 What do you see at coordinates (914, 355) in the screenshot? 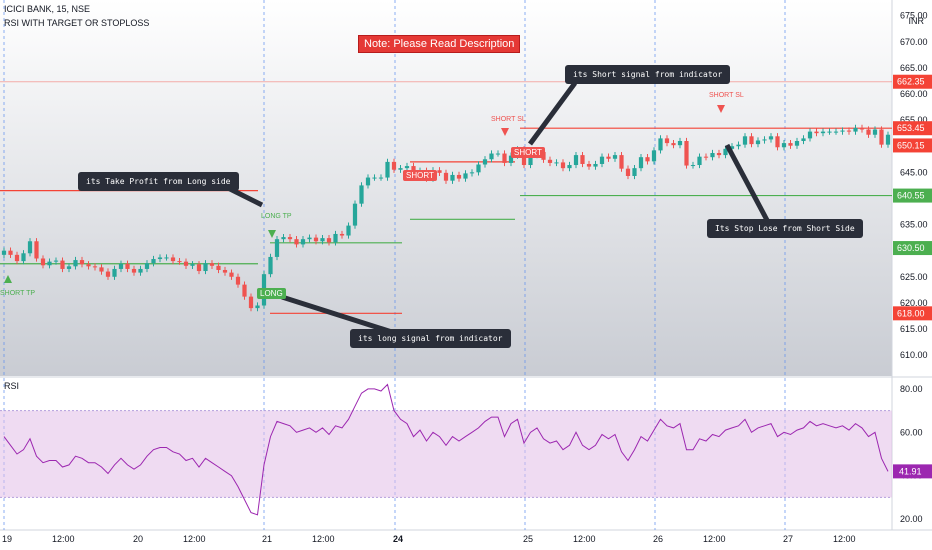
I see `price-tick-label: 610.00` at bounding box center [914, 355].